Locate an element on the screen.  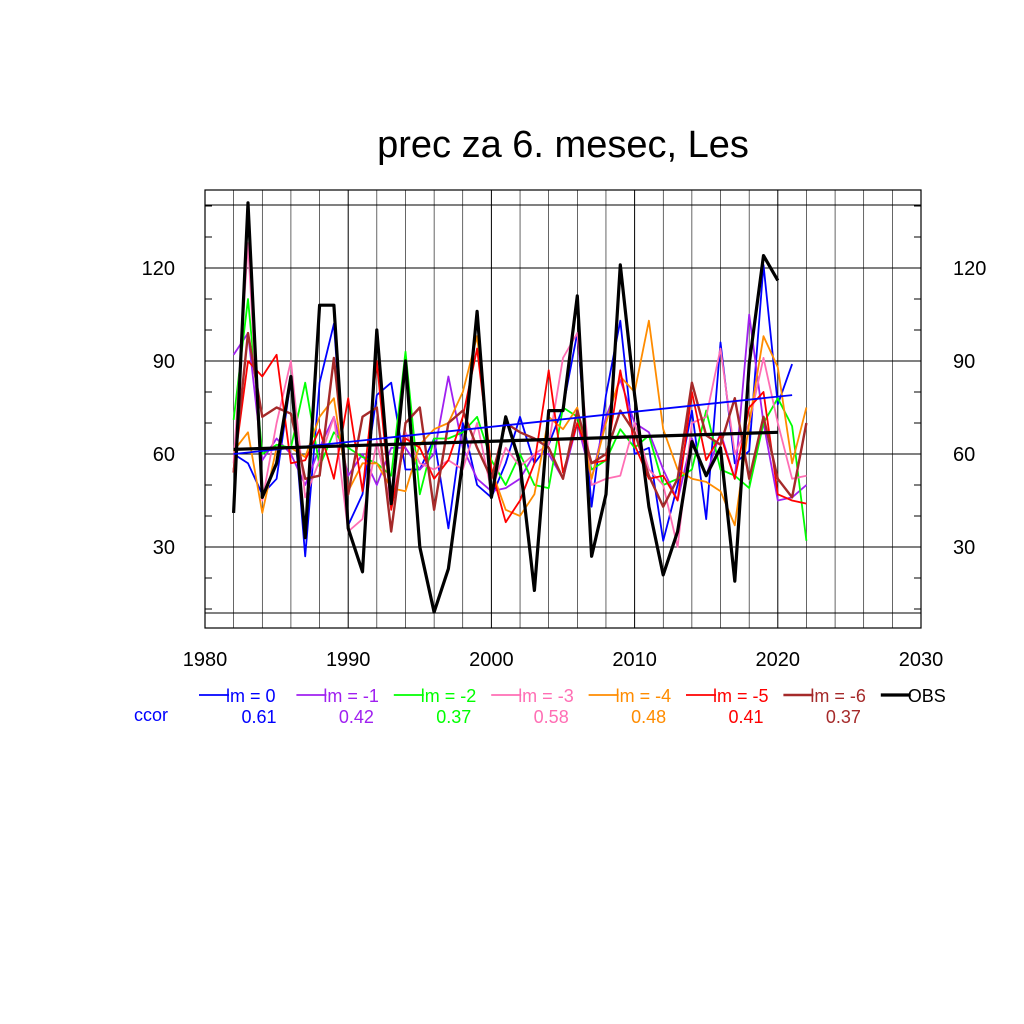
ccor-value: 0.42 is located at coordinates (356, 717).